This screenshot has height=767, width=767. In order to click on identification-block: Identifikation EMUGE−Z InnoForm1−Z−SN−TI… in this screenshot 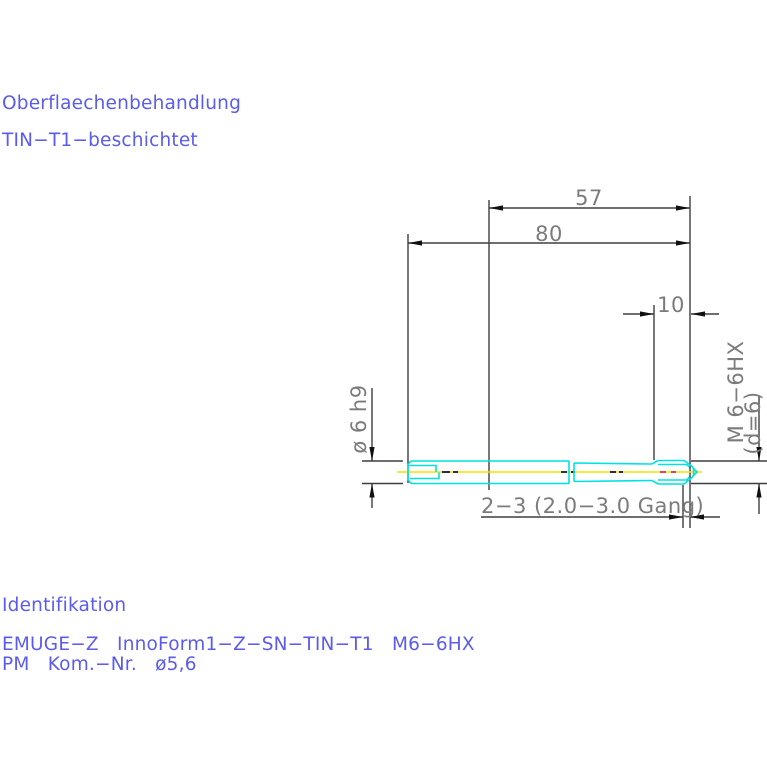, I will do `click(238, 635)`.